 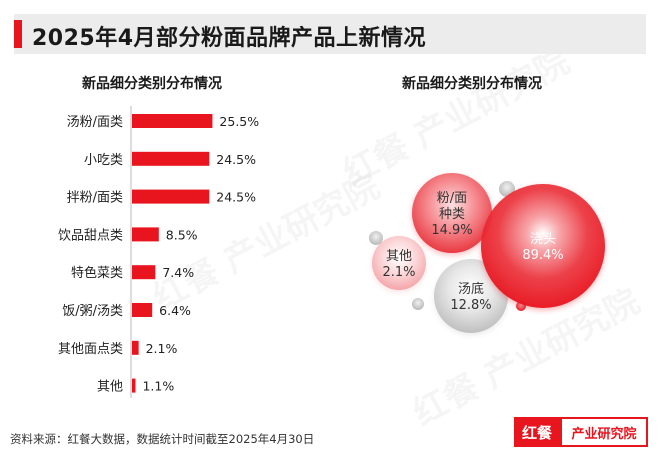 What do you see at coordinates (90, 235) in the screenshot?
I see `category-label: 饮品甜点类` at bounding box center [90, 235].